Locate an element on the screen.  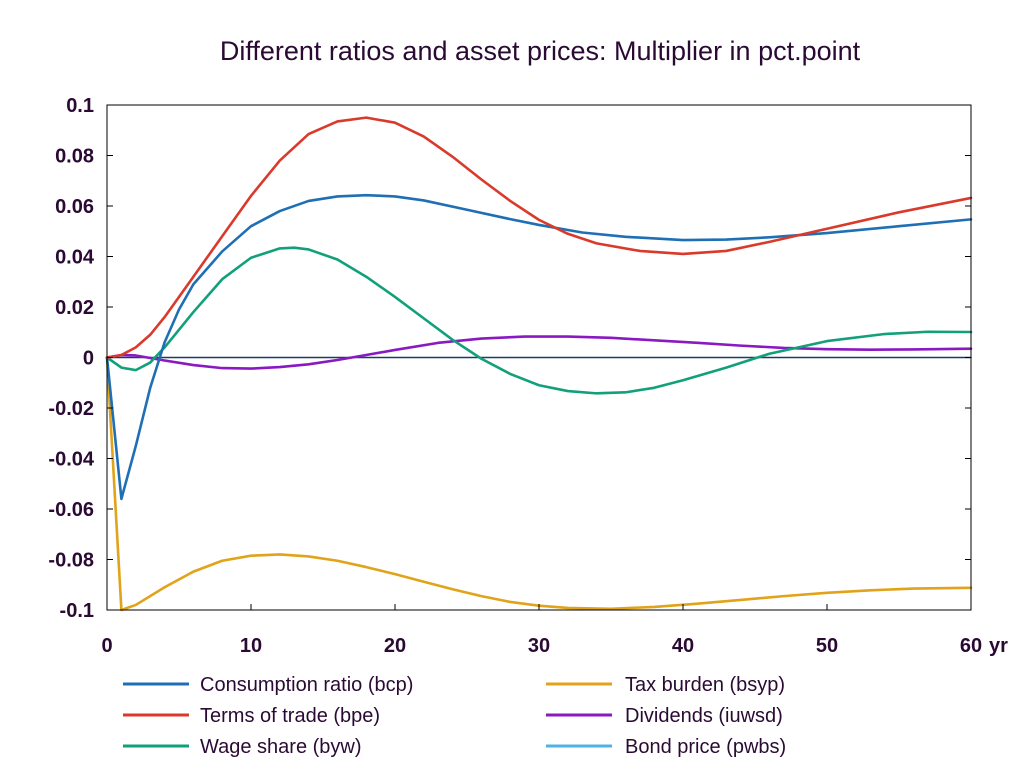
legend-label: Wage share (byw) is located at coordinates (281, 747).